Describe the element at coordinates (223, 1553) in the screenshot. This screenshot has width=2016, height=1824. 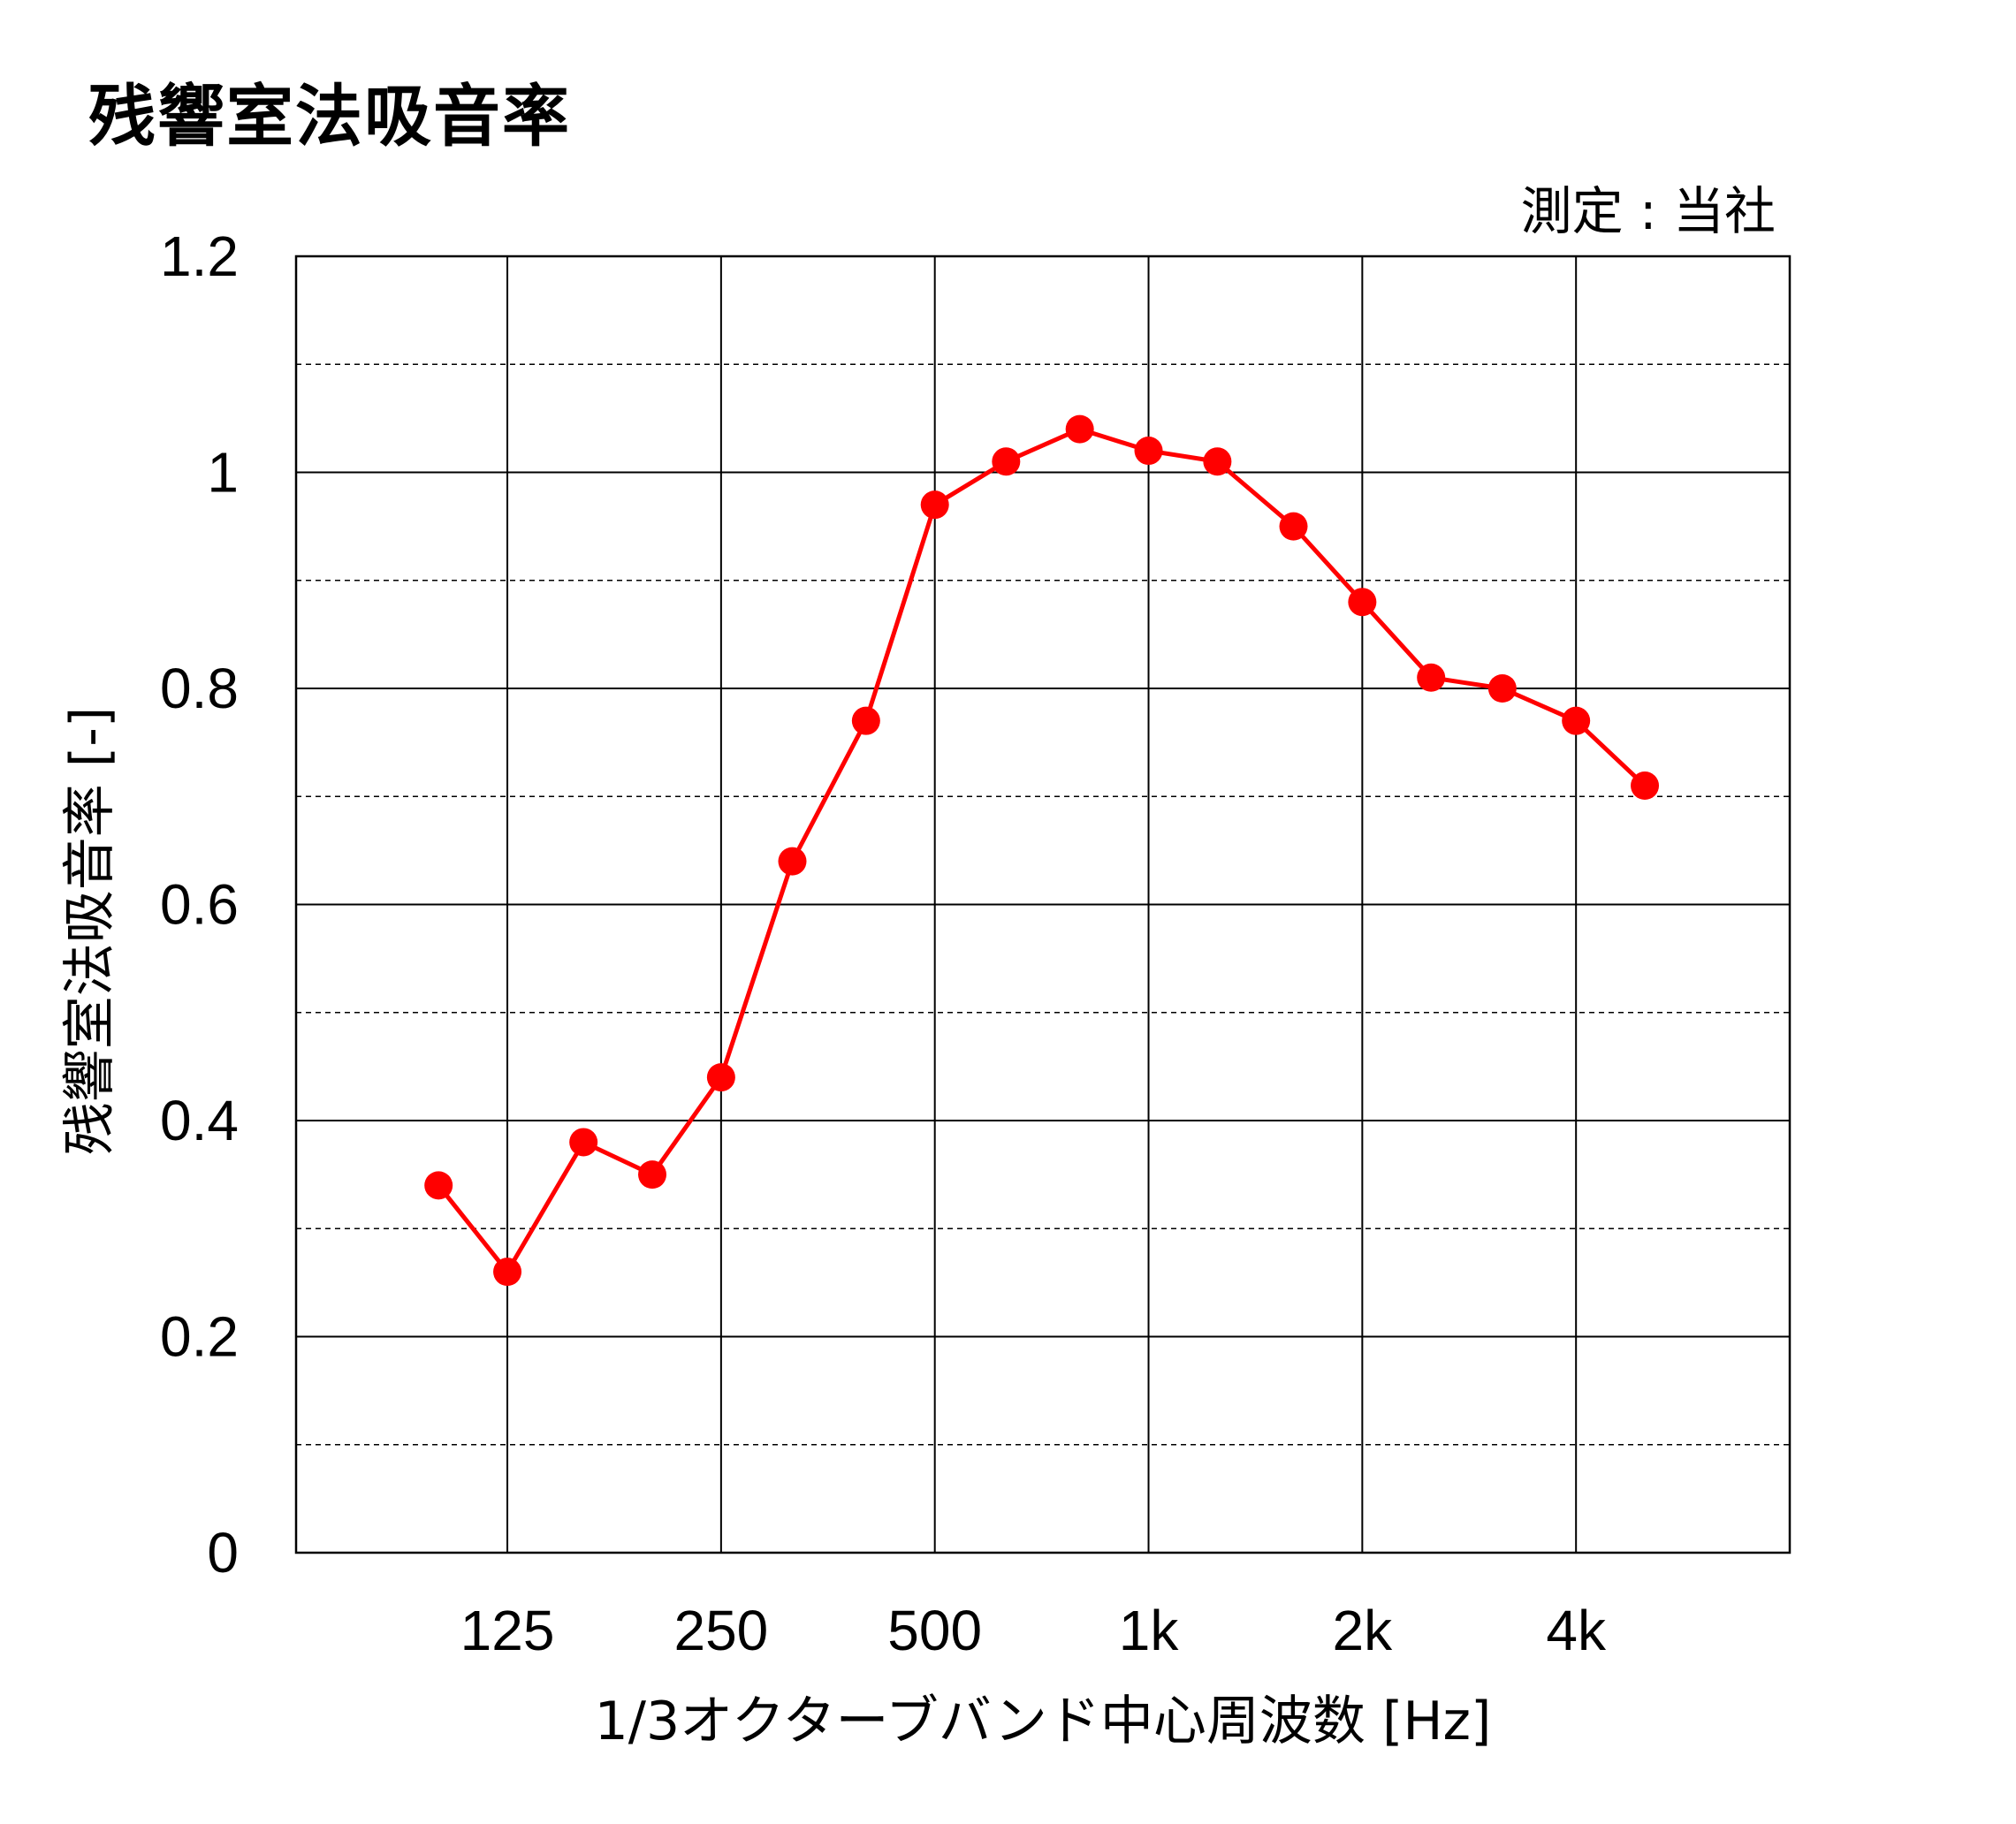
I see `y-tick-label: 0` at that location.